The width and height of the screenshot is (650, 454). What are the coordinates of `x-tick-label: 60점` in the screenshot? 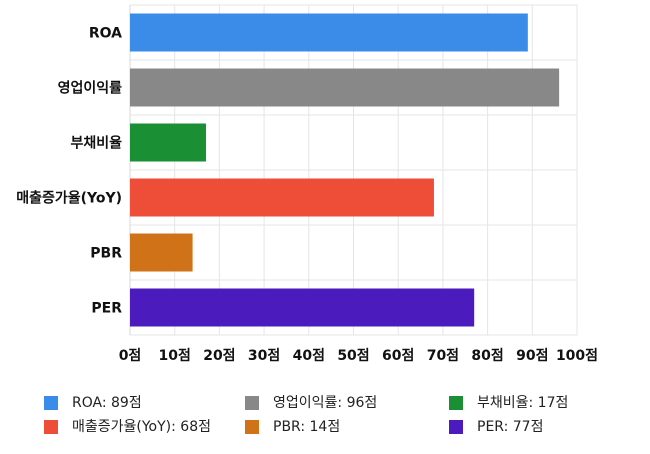 It's located at (398, 355).